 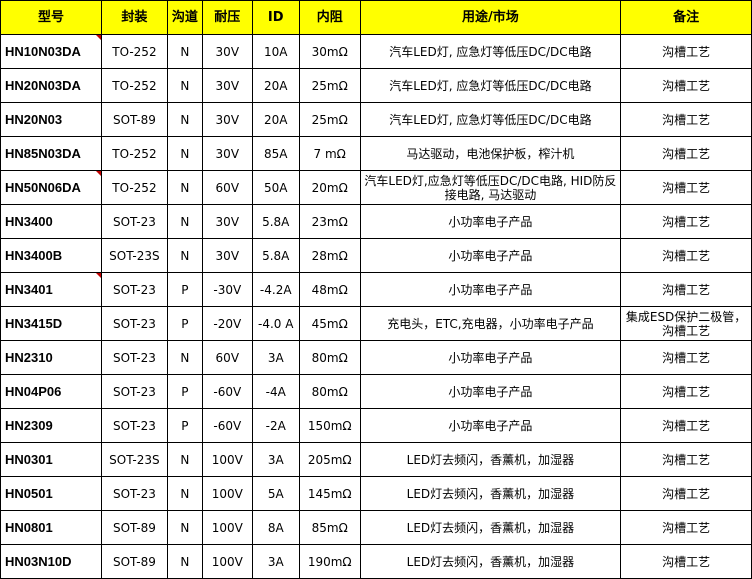 What do you see at coordinates (275, 51) in the screenshot?
I see `cell-id: 10A` at bounding box center [275, 51].